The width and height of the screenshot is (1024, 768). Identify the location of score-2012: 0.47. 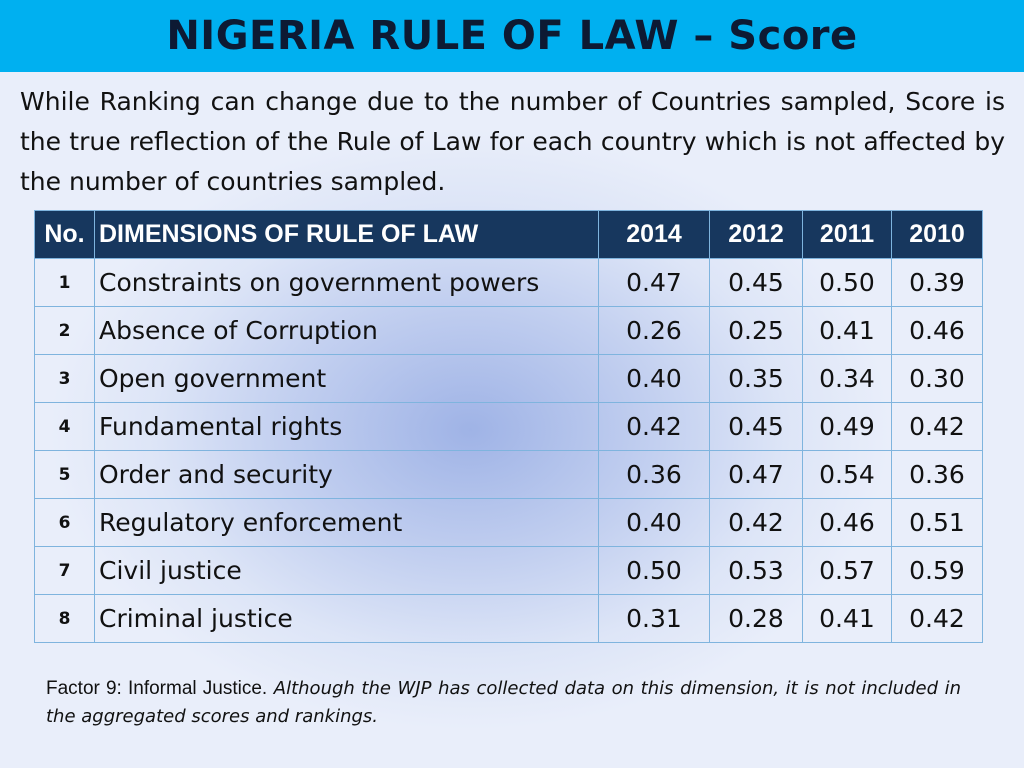
(756, 474).